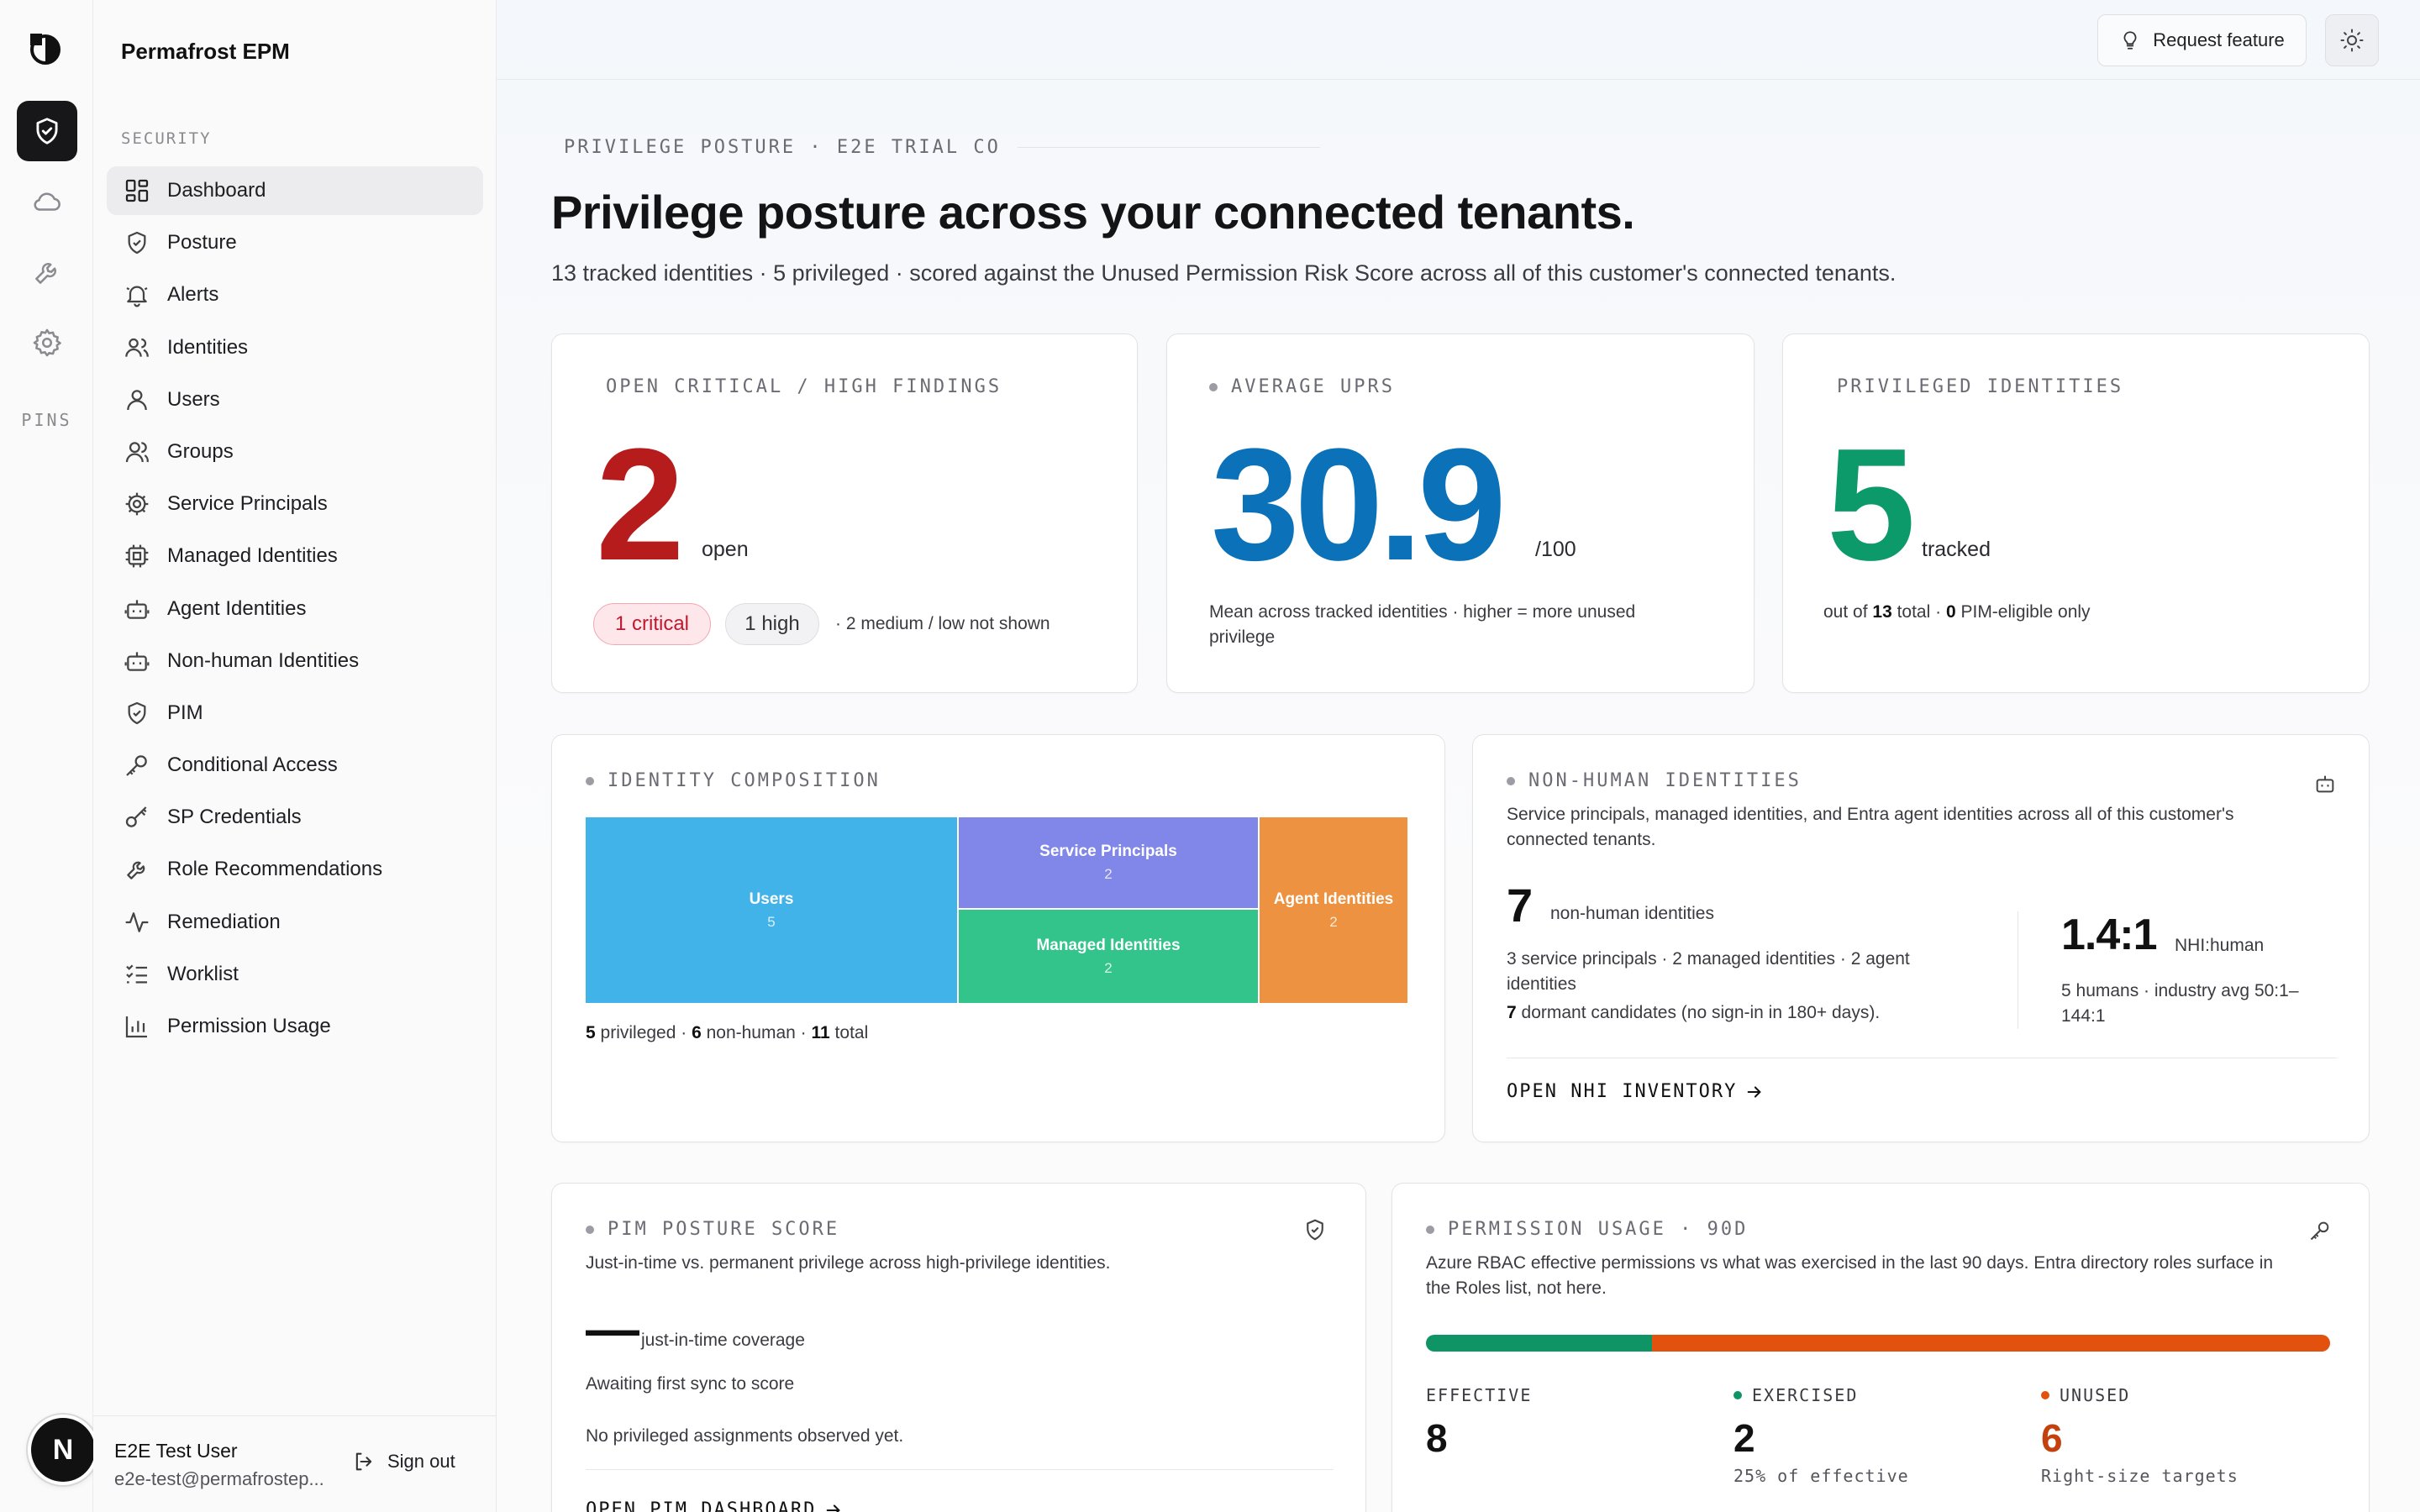 The height and width of the screenshot is (1512, 2420). Describe the element at coordinates (2045, 1395) in the screenshot. I see `unused-dot` at that location.